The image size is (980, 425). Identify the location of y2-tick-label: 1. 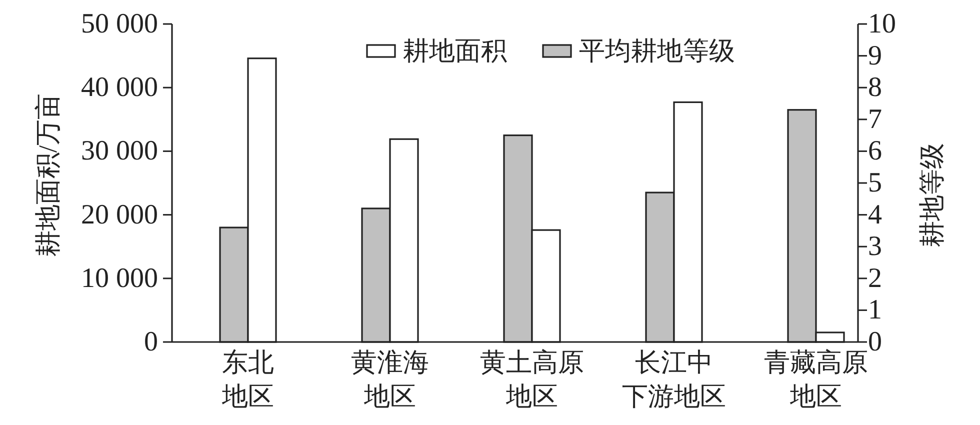
(875, 310).